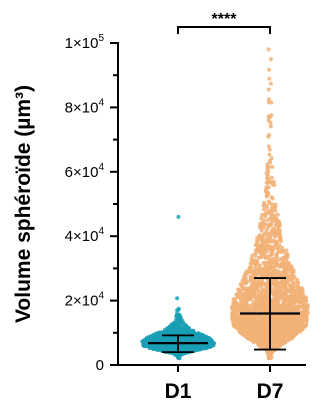 This screenshot has height=405, width=334. Describe the element at coordinates (100, 365) in the screenshot. I see `y-tick-label: 0` at that location.